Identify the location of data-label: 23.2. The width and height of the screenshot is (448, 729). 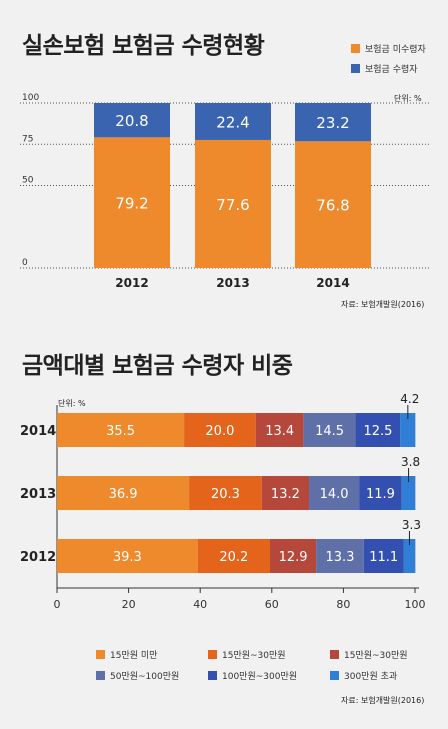
(332, 123).